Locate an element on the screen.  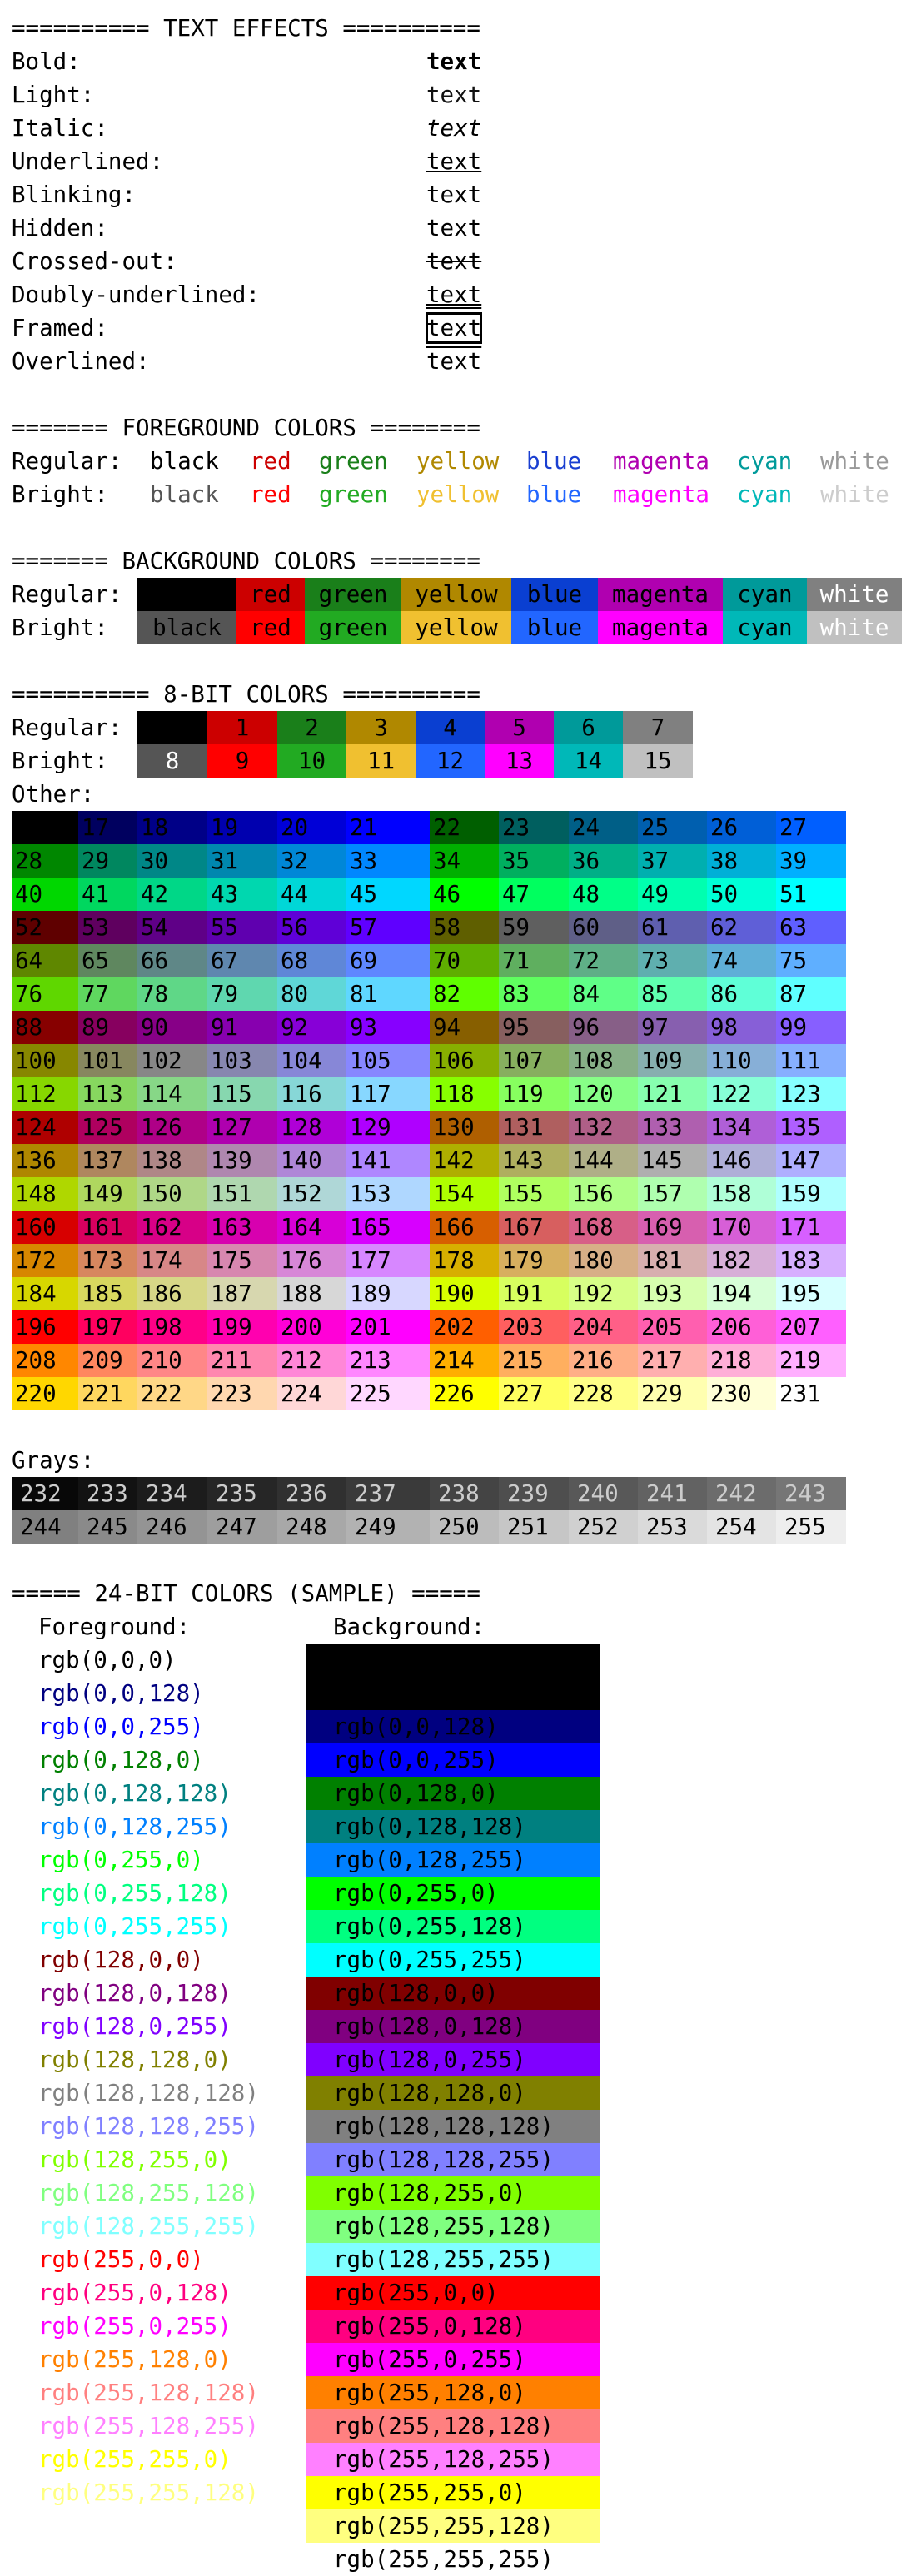
section-header: ========== 8-BIT COLORS ========== is located at coordinates (246, 694).